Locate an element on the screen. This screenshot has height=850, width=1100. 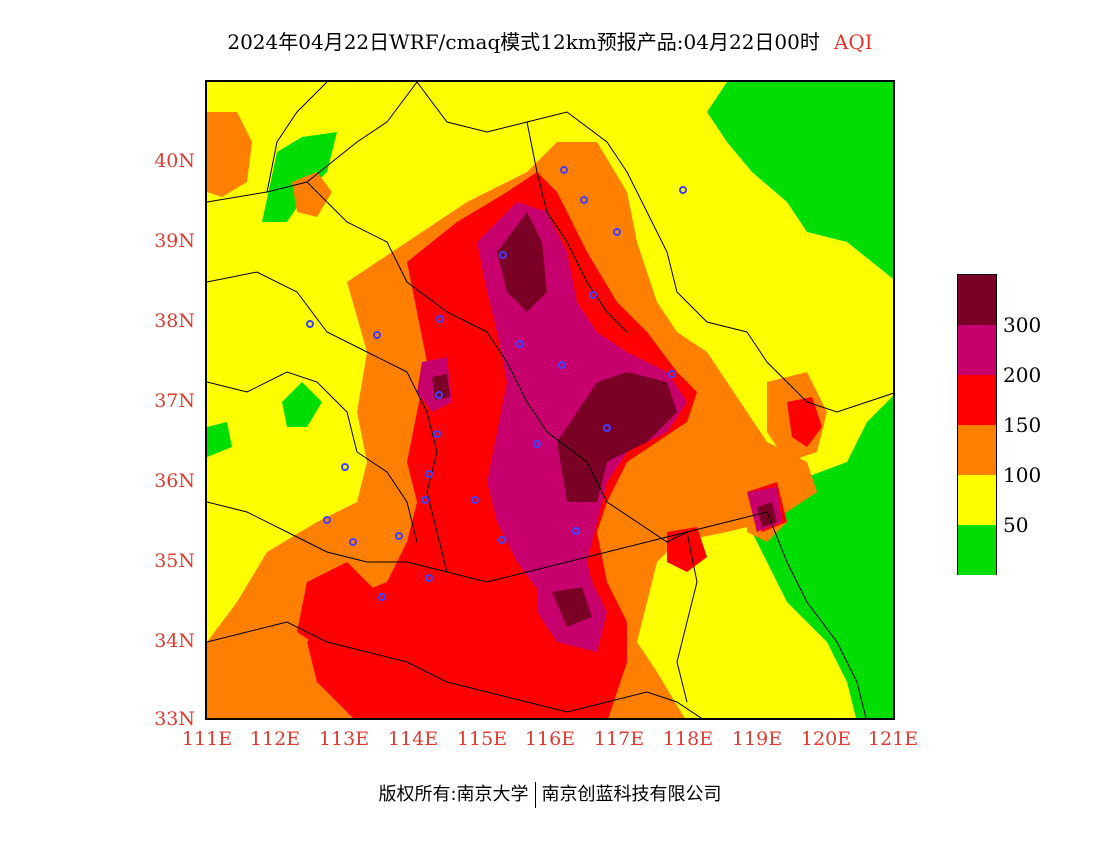
lon-label-112e: 112E is located at coordinates (275, 739).